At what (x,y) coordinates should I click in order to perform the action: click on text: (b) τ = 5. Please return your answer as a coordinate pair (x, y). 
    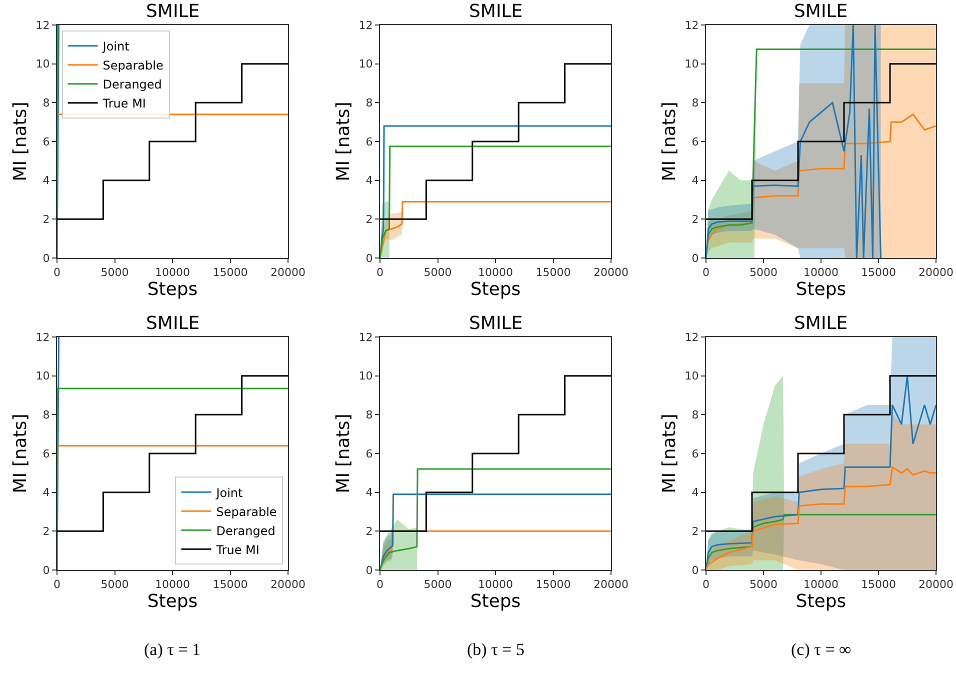
    Looking at the image, I should click on (495, 649).